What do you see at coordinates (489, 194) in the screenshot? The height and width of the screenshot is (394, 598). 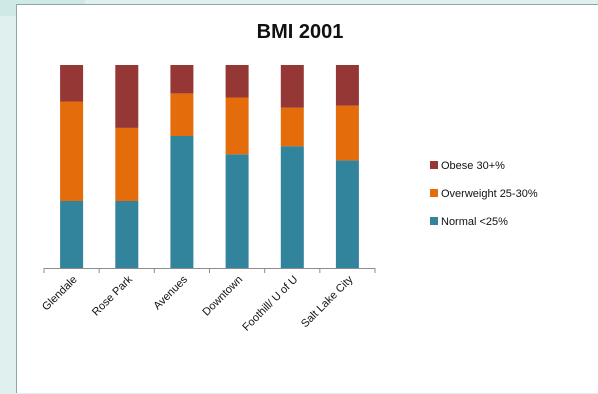 I see `legend-label-overweight: Overweight 25-30%` at bounding box center [489, 194].